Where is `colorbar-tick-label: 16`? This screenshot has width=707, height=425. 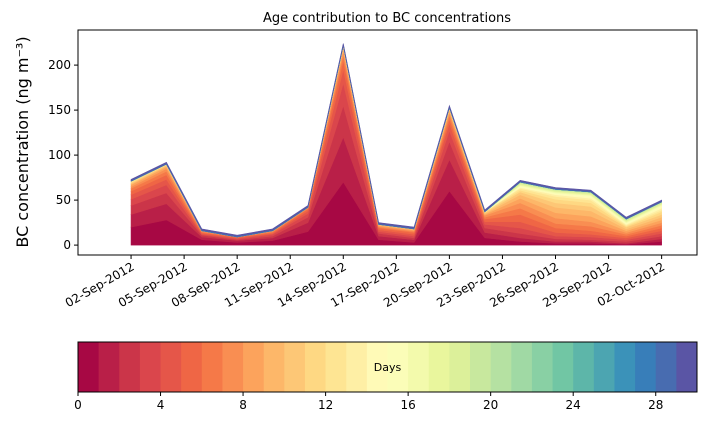 colorbar-tick-label: 16 is located at coordinates (407, 405).